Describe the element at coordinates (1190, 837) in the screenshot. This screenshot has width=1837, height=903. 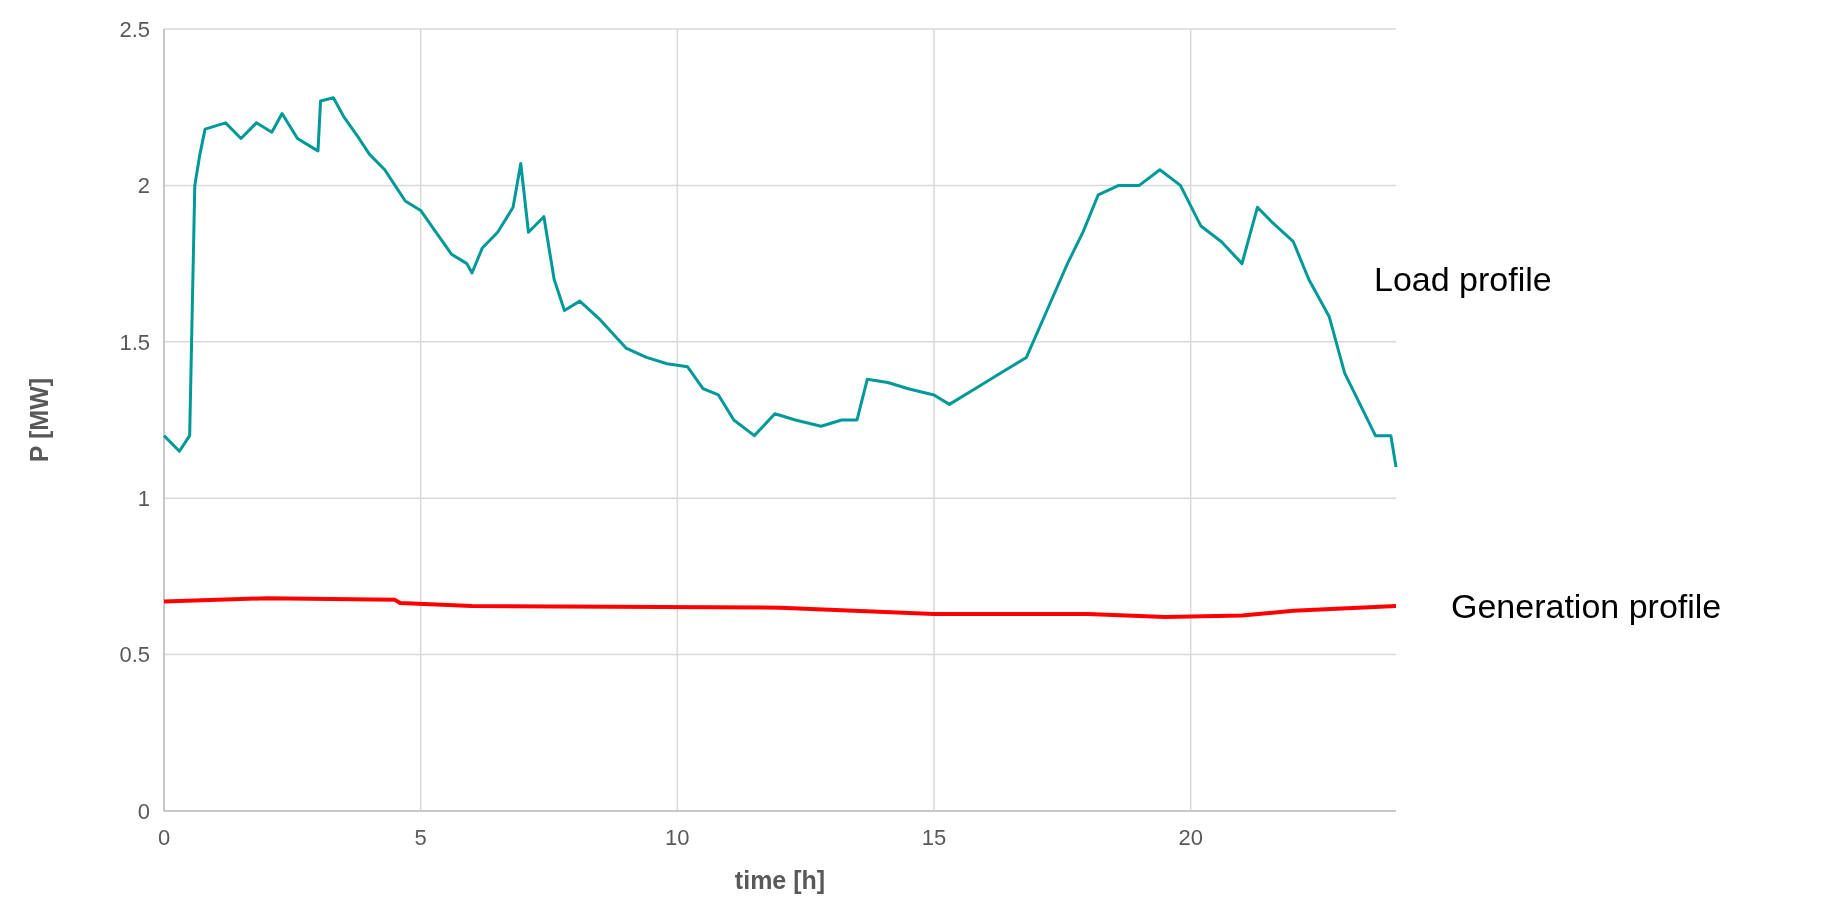
I see `x-tick-label: 20` at that location.